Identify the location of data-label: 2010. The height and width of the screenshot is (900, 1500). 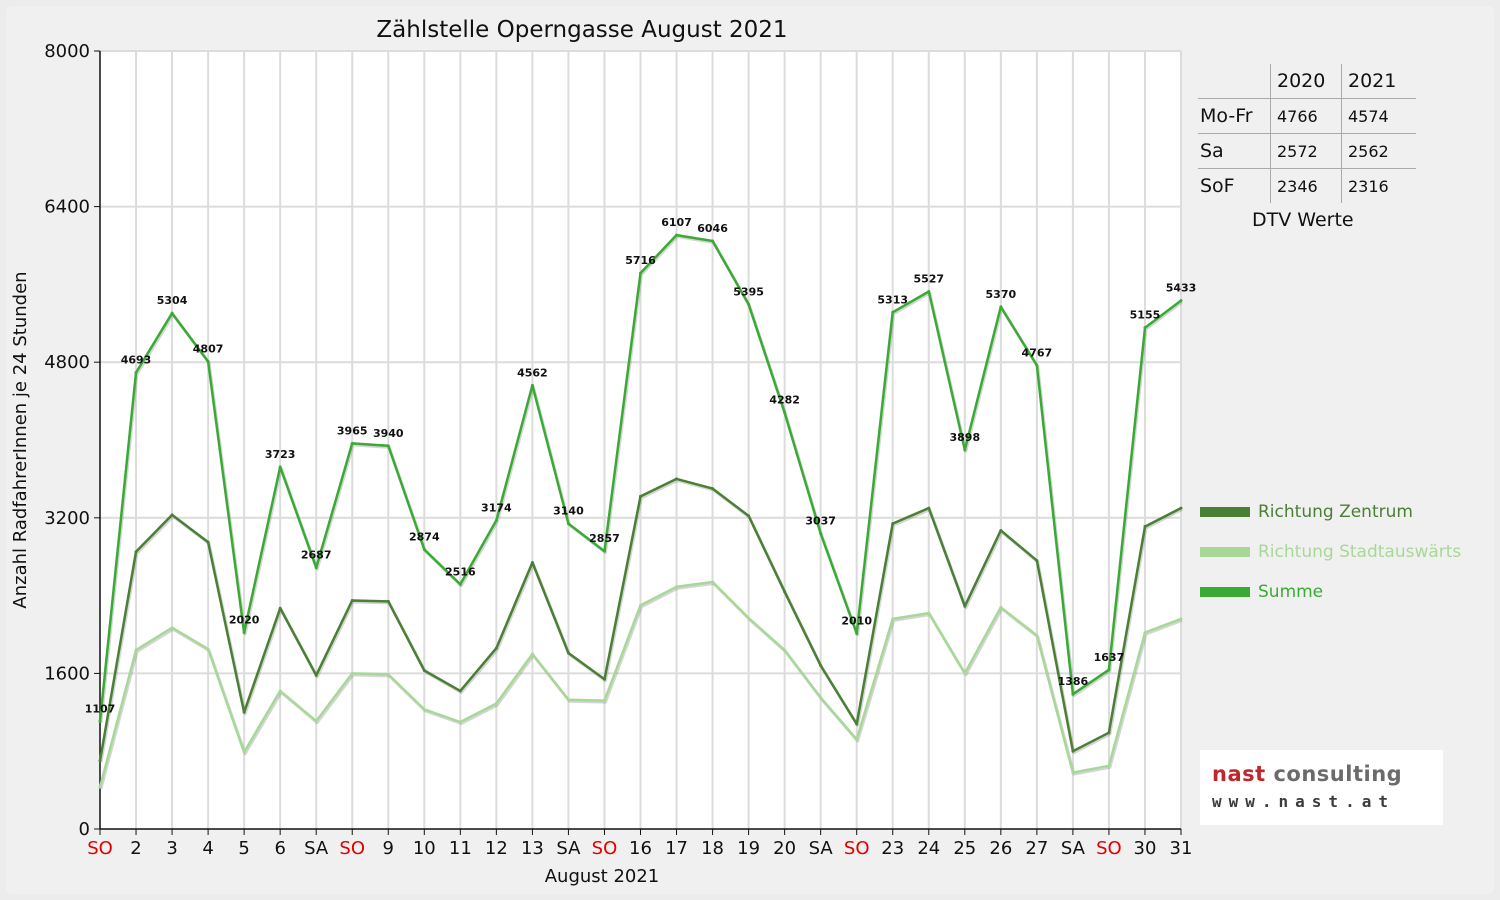
(856, 621).